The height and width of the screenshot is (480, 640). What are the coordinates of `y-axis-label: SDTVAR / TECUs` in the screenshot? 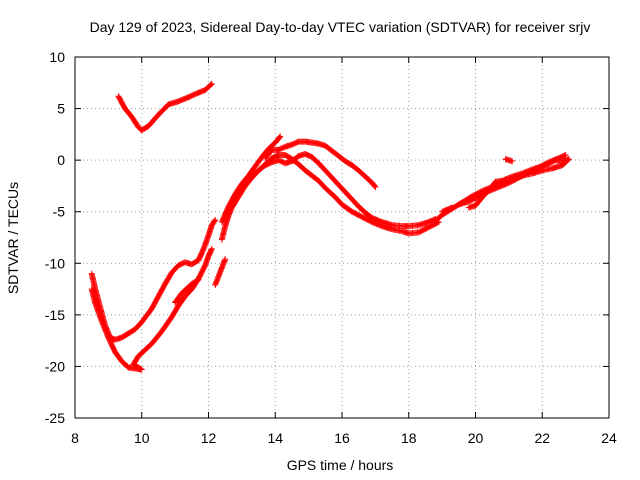 It's located at (13, 238).